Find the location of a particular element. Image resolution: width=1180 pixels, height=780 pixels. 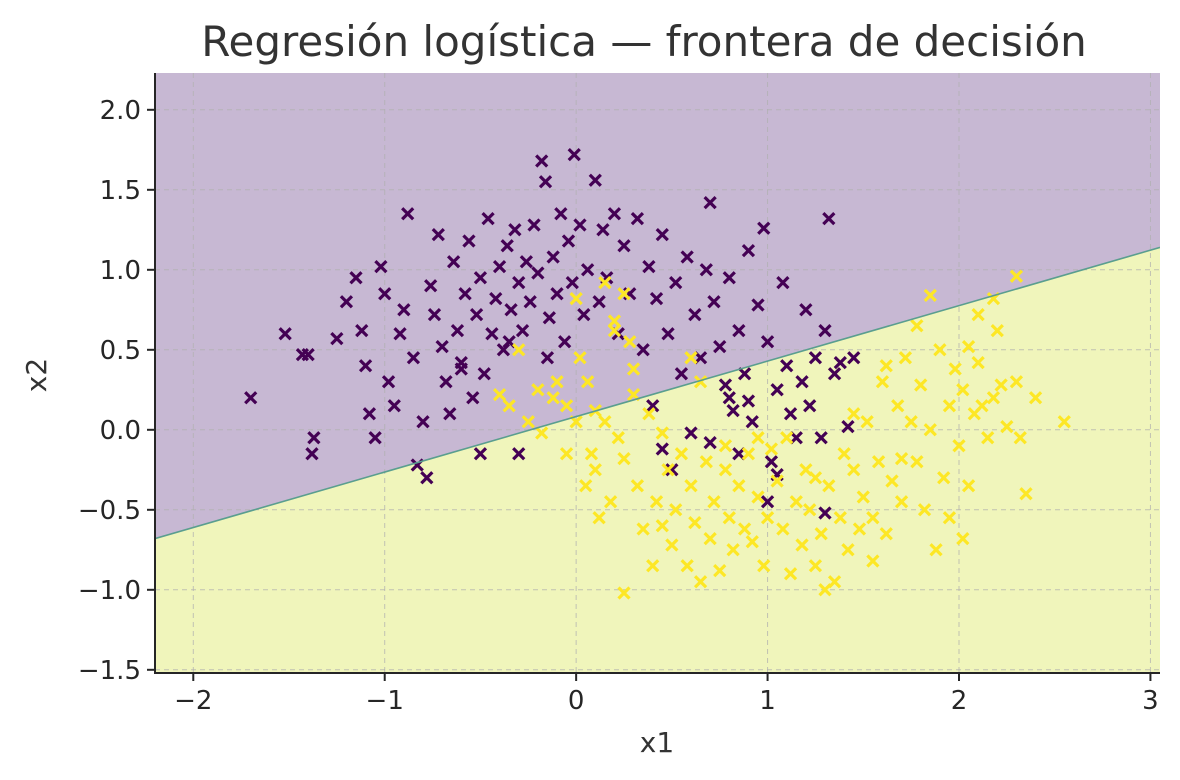

y-tick-label: 2.0 is located at coordinates (120, 111).